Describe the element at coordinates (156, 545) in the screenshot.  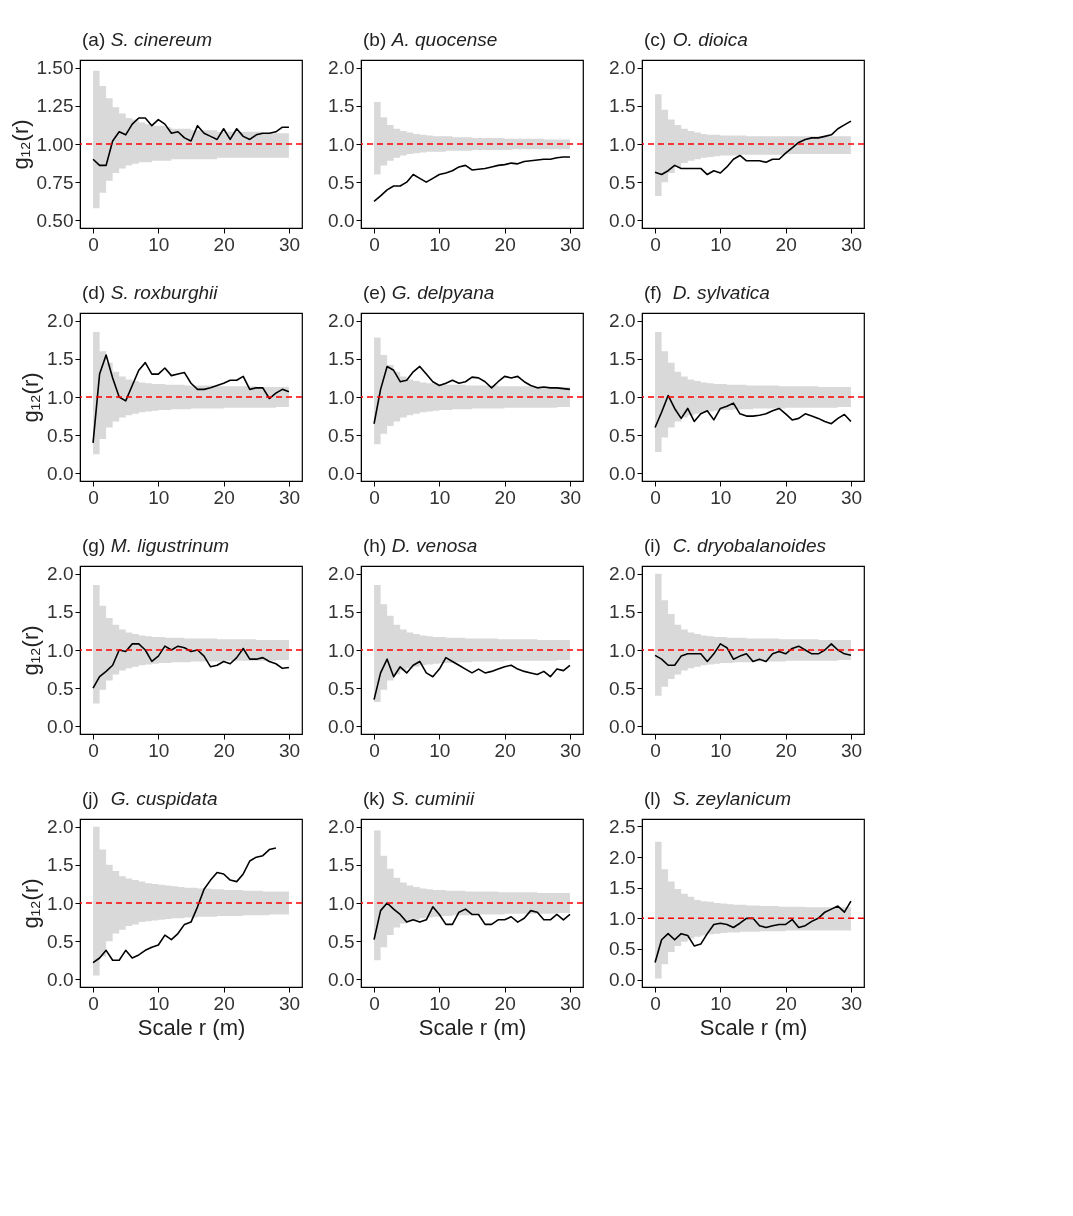
I see `chart-title: (g) M. ligustrinum` at that location.